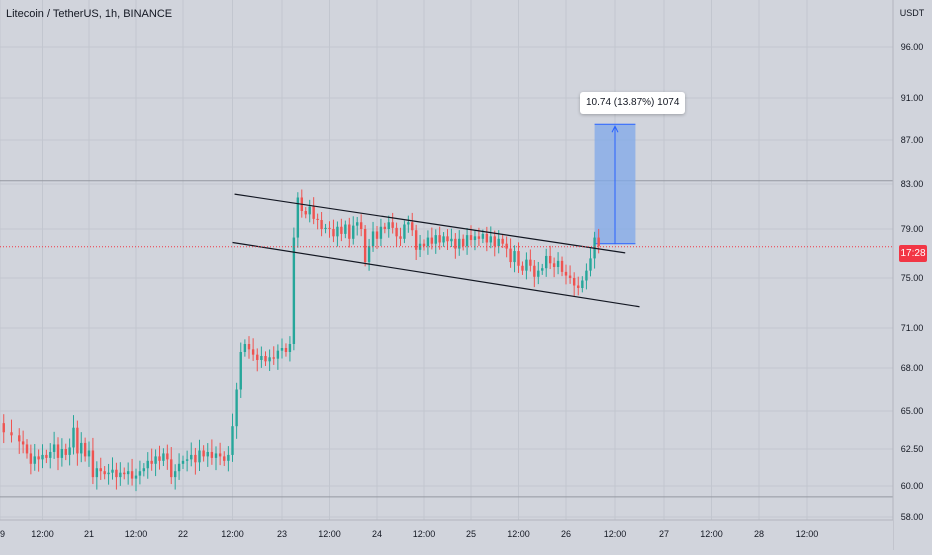 The height and width of the screenshot is (555, 932). Describe the element at coordinates (633, 103) in the screenshot. I see `measure-tooltip: 10.74 (13.87%) 1074` at that location.